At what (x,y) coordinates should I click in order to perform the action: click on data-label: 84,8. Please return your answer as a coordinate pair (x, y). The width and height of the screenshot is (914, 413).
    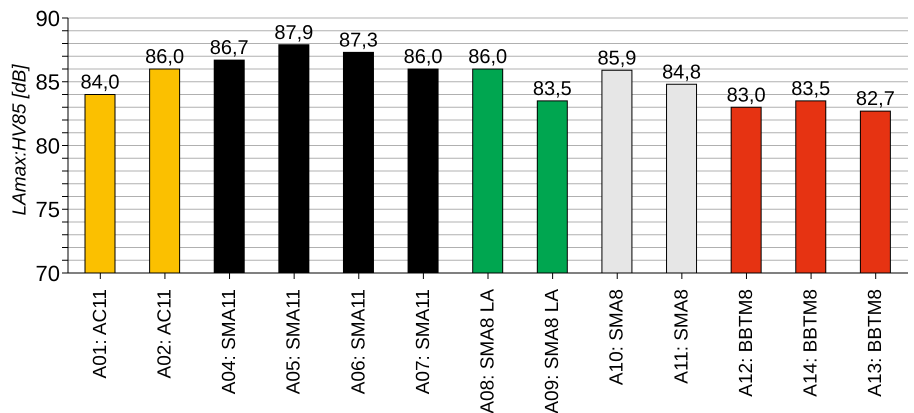
    Looking at the image, I should click on (682, 72).